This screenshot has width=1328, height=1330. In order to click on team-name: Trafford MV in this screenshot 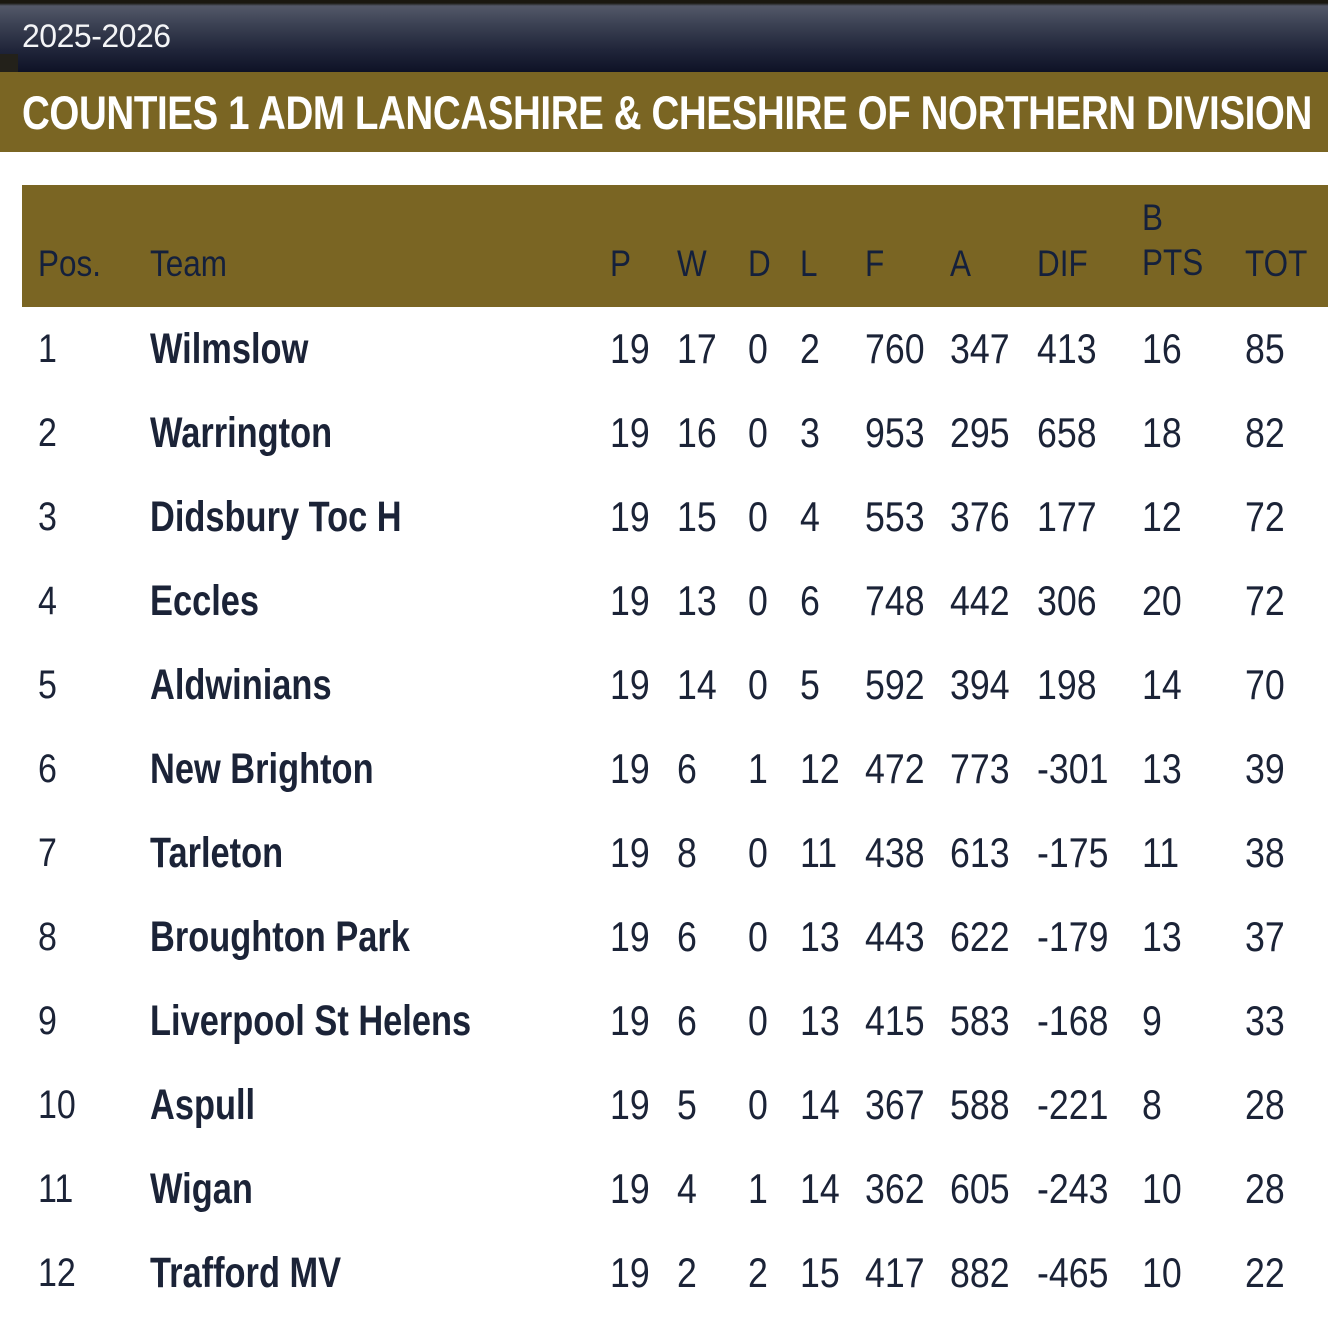, I will do `click(246, 1272)`.